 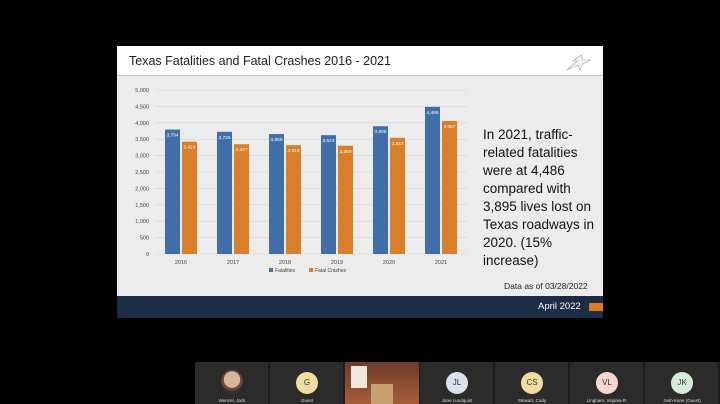 What do you see at coordinates (382, 394) in the screenshot?
I see `room-podium` at bounding box center [382, 394].